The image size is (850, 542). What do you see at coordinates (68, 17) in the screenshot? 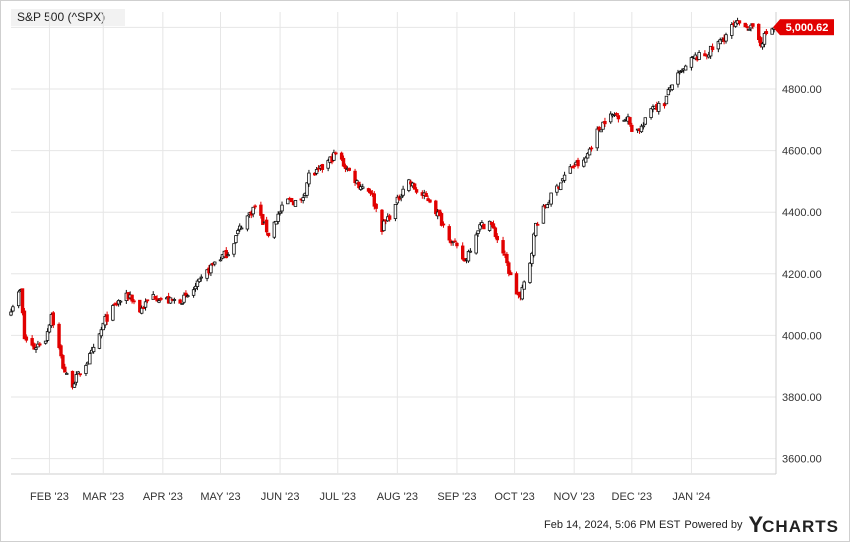
I see `chart-title: S&P 500 (^SPX)` at bounding box center [68, 17].